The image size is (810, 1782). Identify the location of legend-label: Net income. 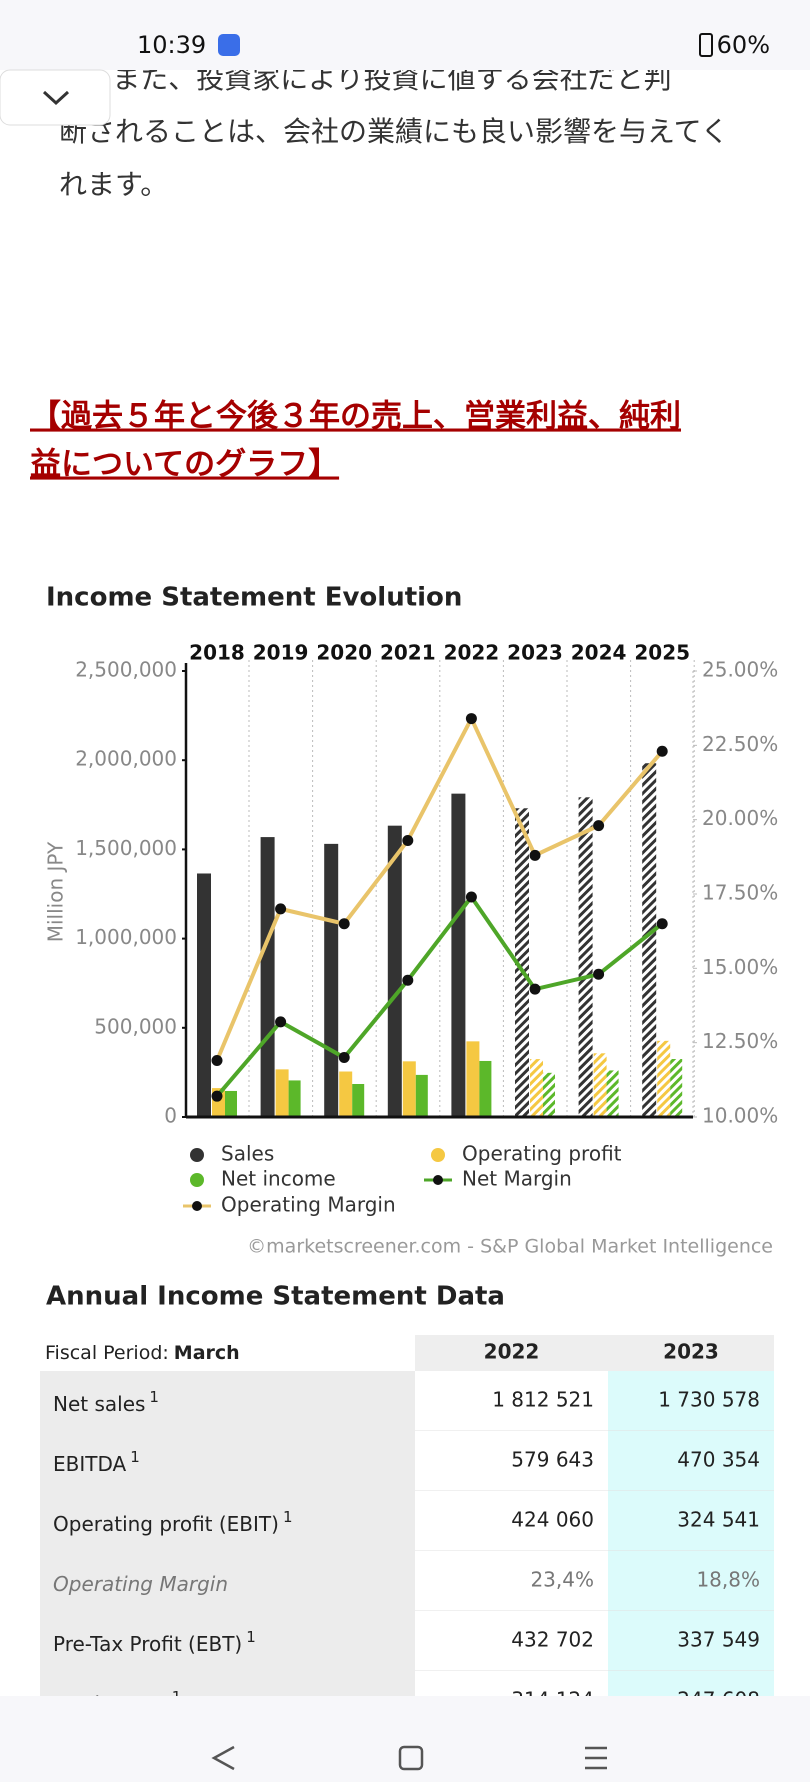
(278, 1179).